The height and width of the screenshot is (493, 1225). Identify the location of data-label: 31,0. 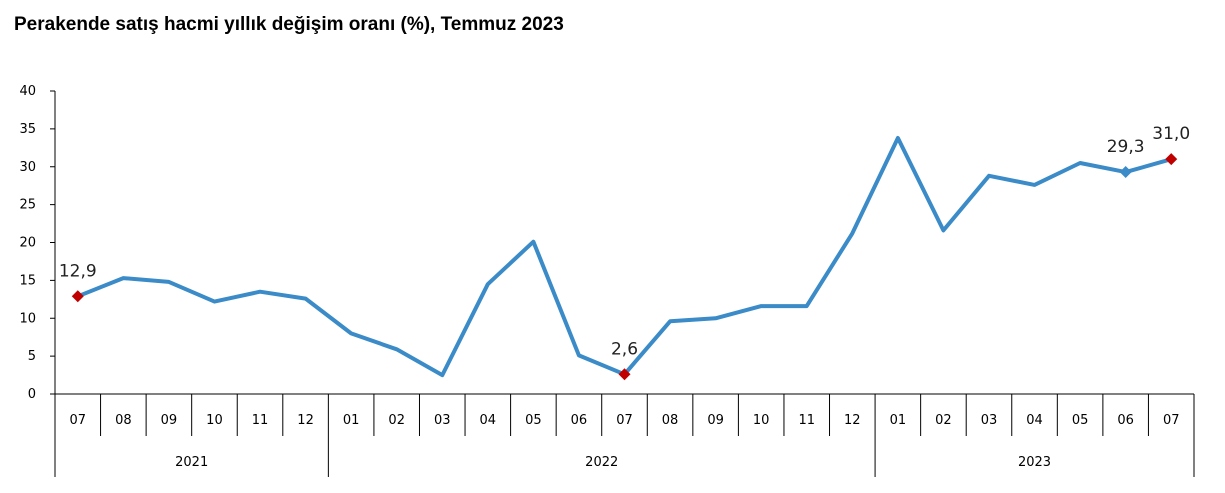
(1171, 134).